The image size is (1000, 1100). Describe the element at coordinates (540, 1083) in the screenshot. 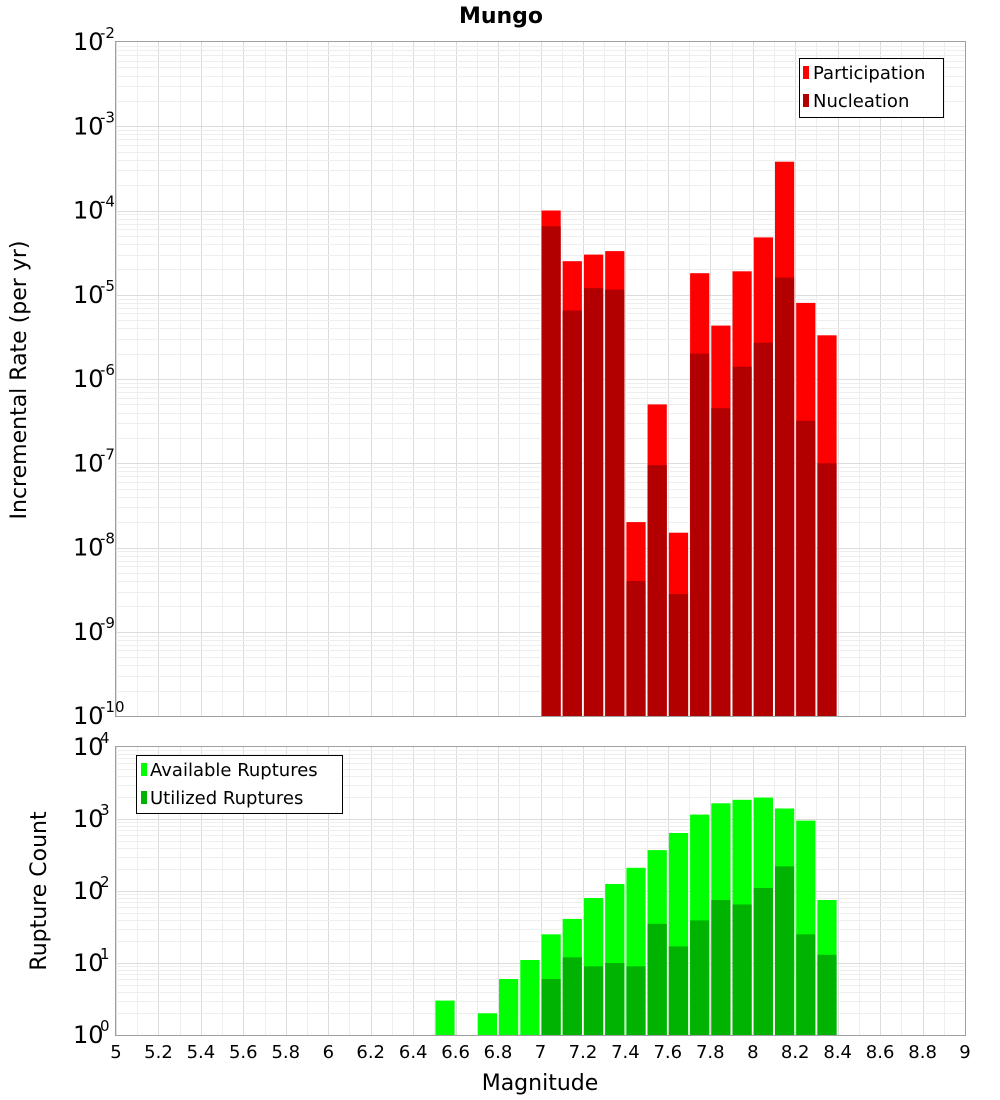

I see `x-axis-label: Magnitude` at that location.